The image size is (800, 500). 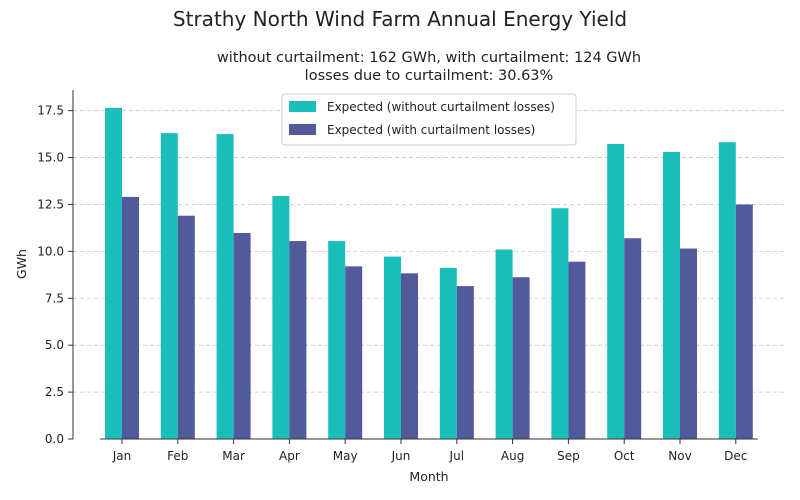 I want to click on bar-without-curtailment-aug, so click(x=504, y=344).